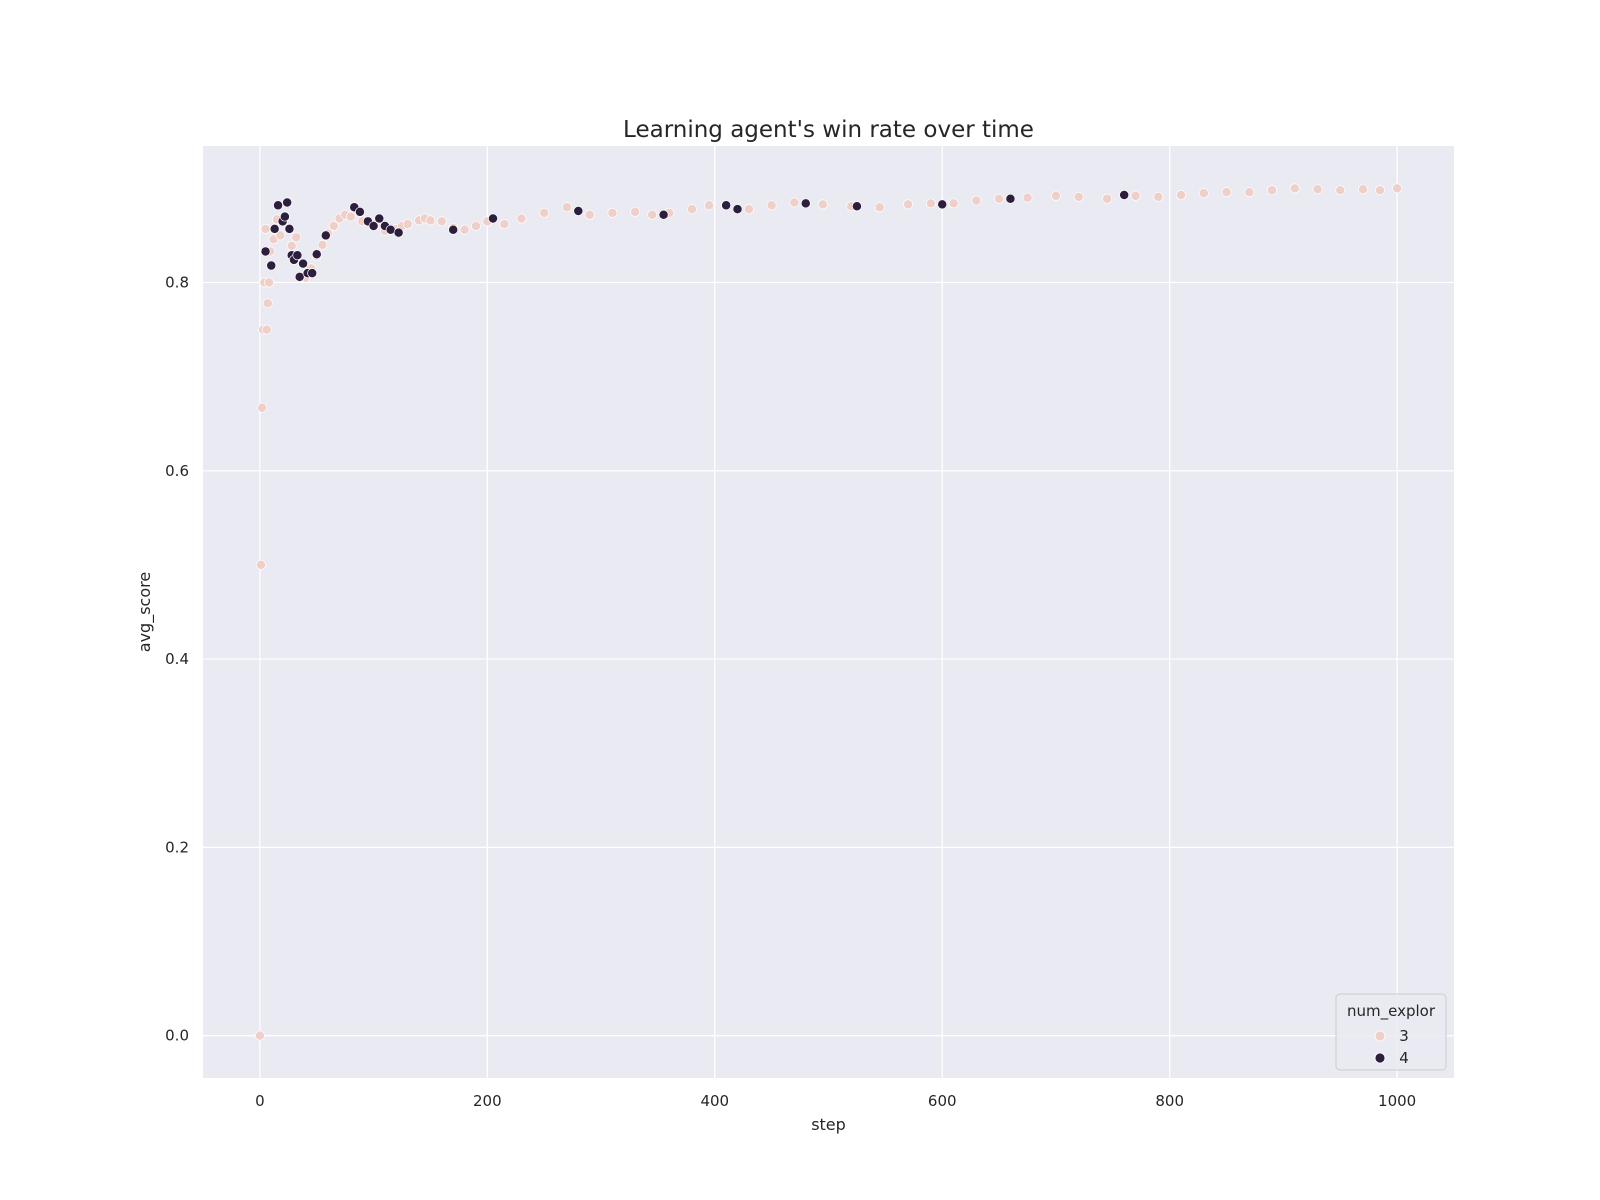 The height and width of the screenshot is (1200, 1600). I want to click on x-tick-labels: 0 200 400 600 800 1000, so click(835, 1101).